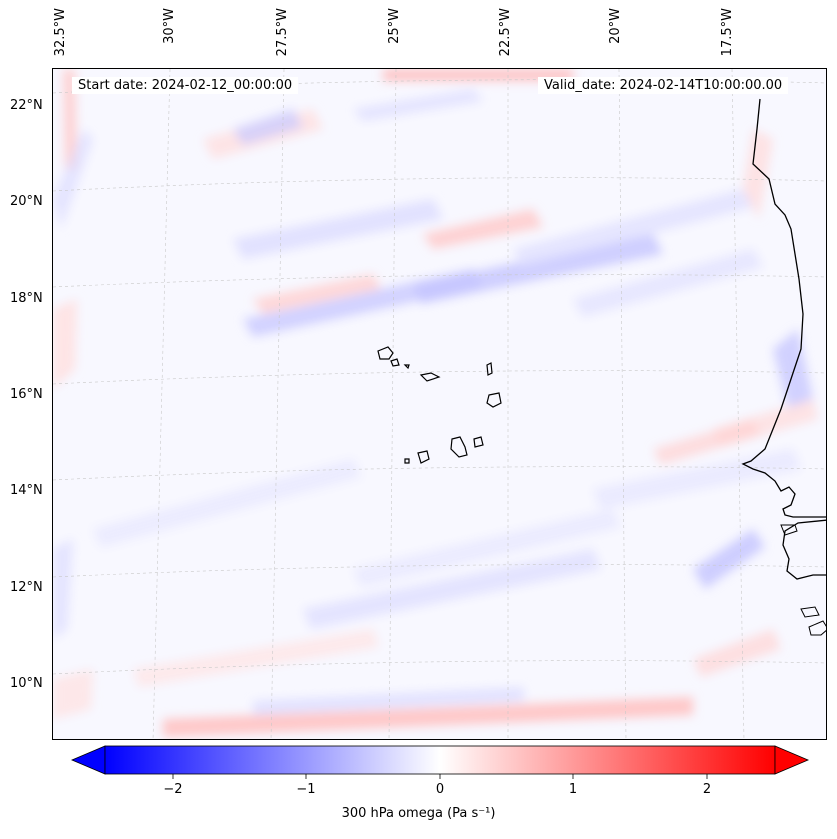 This screenshot has width=837, height=839. What do you see at coordinates (173, 789) in the screenshot?
I see `colorbar-tick-minus2: −2` at bounding box center [173, 789].